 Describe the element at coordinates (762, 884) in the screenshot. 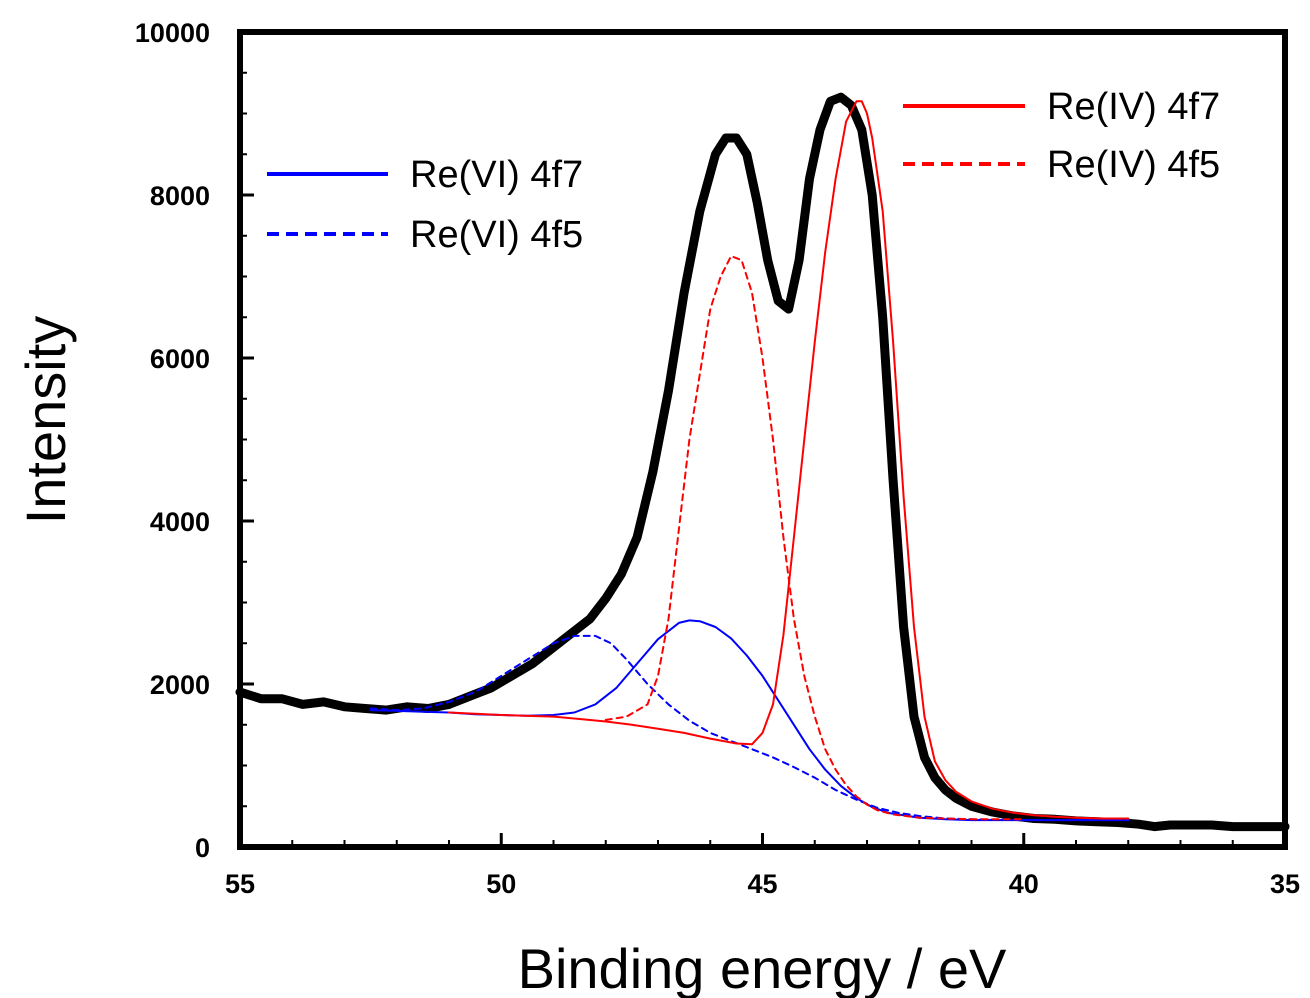

I see `x-tick-label: 45` at that location.